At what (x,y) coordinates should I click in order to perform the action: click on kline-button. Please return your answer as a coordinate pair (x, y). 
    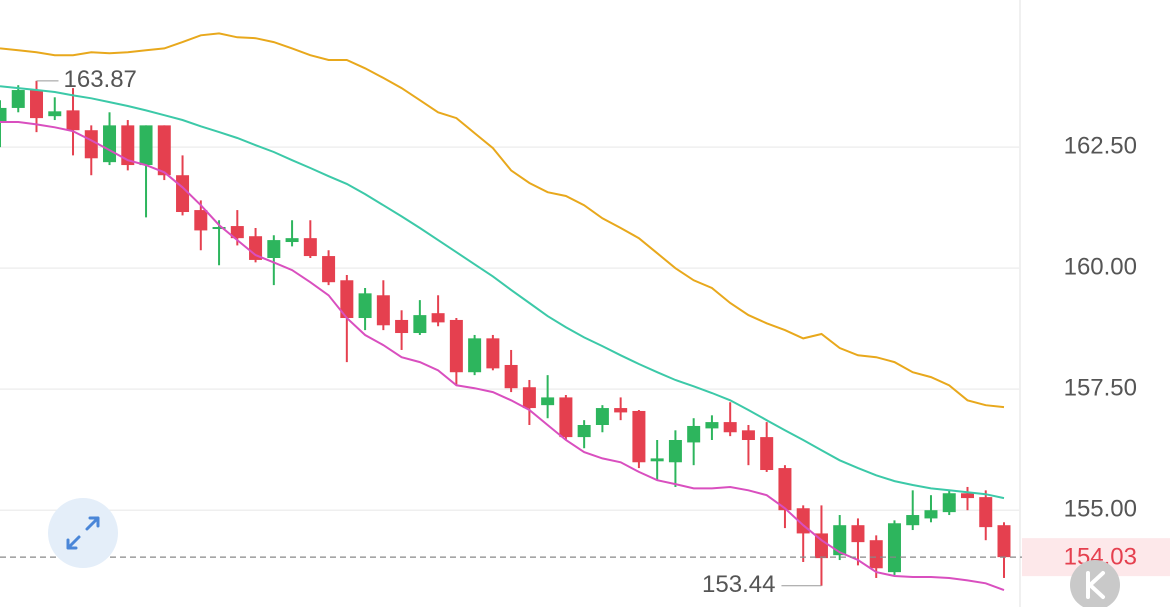
    Looking at the image, I should click on (1095, 583).